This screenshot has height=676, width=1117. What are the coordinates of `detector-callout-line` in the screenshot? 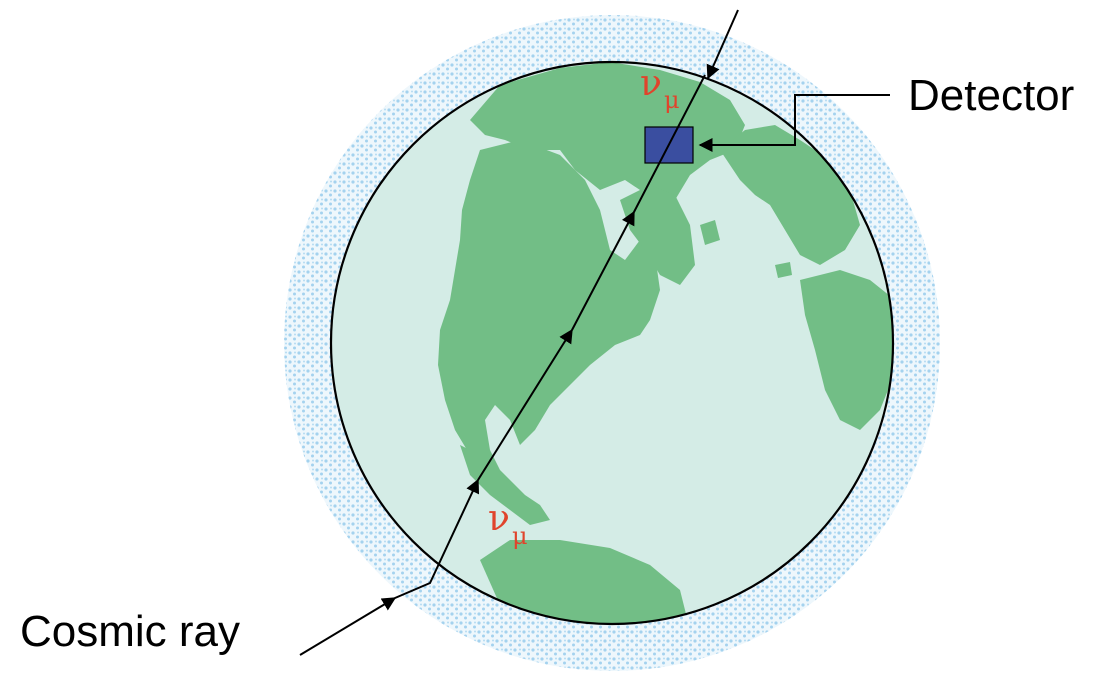 It's located at (794, 123).